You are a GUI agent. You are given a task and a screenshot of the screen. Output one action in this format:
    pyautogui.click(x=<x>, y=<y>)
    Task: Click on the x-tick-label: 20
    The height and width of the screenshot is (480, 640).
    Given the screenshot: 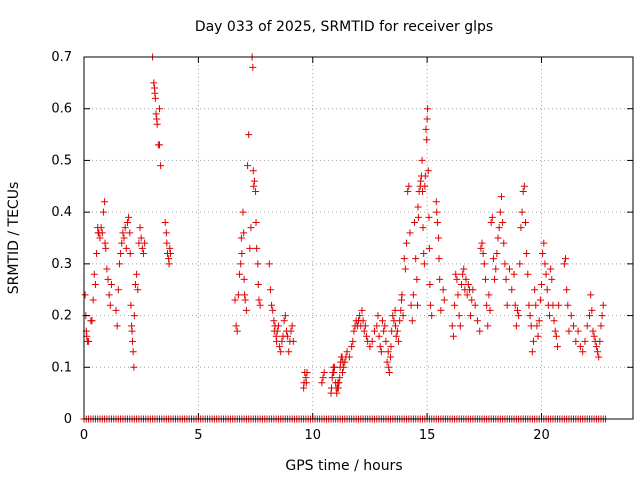 What is the action you would take?
    pyautogui.click(x=541, y=435)
    